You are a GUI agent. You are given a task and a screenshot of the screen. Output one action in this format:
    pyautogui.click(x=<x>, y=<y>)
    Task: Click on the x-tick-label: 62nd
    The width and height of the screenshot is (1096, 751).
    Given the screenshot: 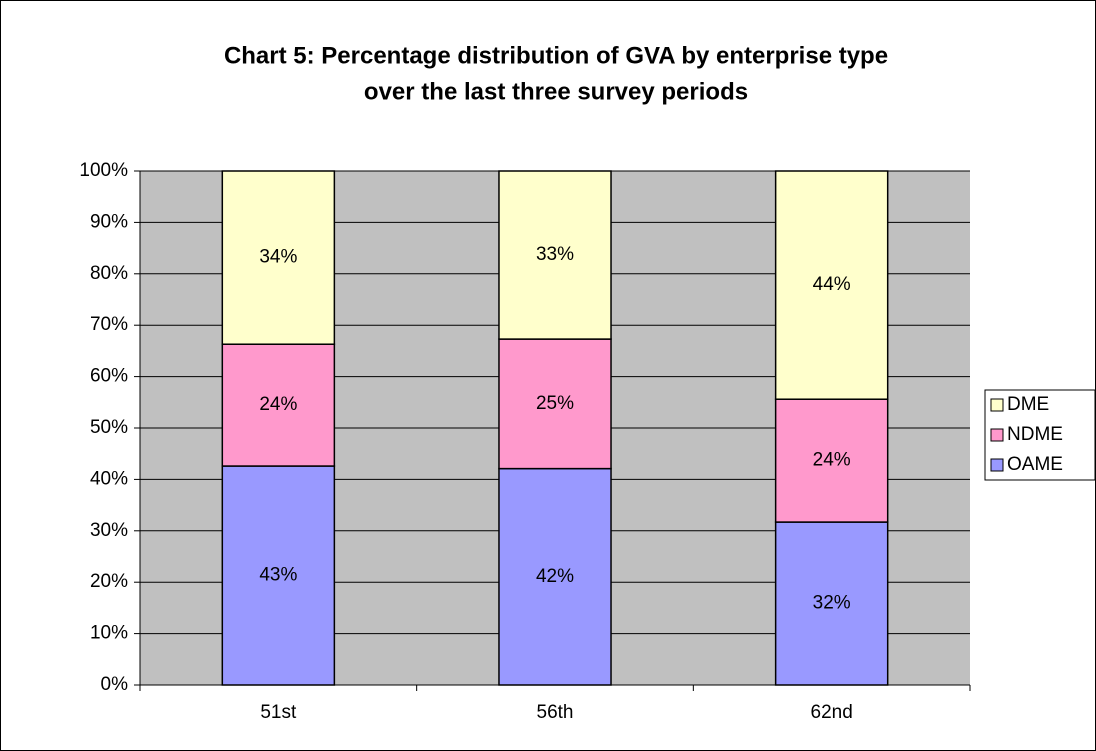 What is the action you would take?
    pyautogui.click(x=832, y=712)
    